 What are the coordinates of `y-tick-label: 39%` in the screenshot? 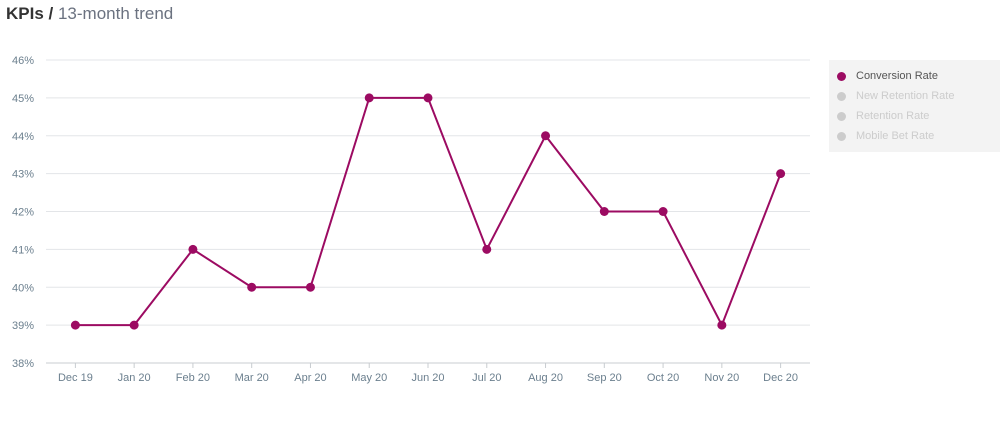 It's located at (23, 326).